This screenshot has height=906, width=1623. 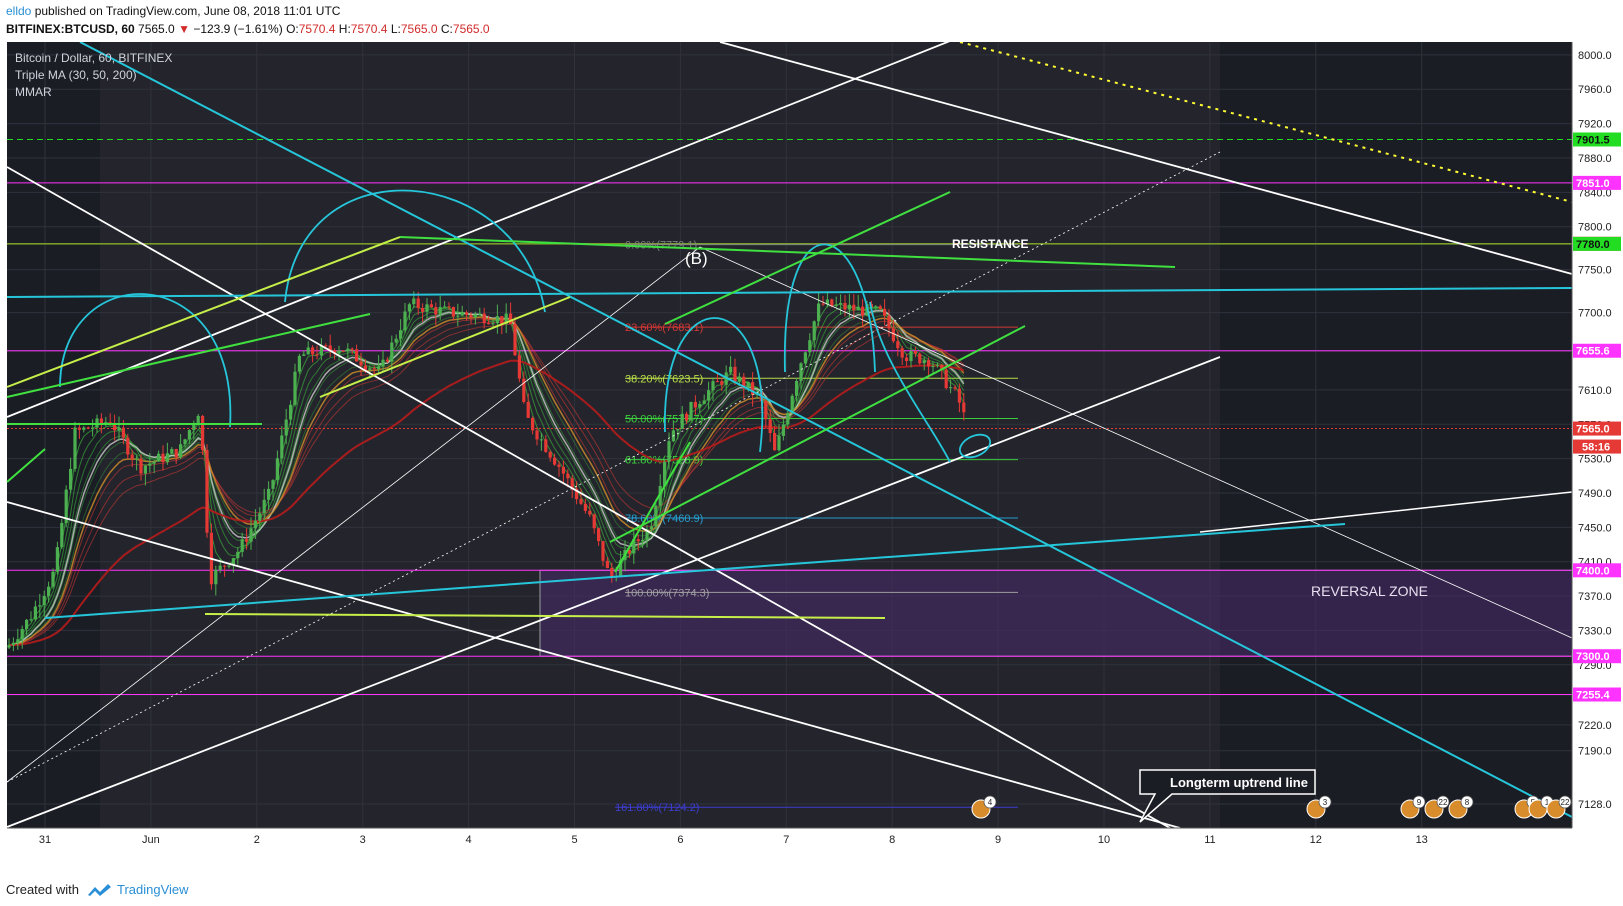 I want to click on cyan-horizontal-line, so click(x=789, y=292).